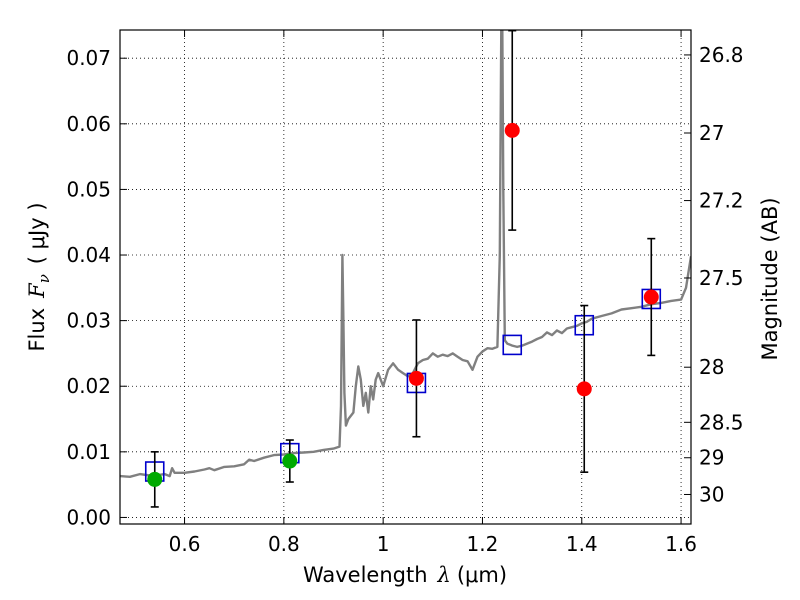 This screenshot has height=600, width=800. What do you see at coordinates (365, 575) in the screenshot?
I see `x-axis-label-prefix: Wavelength` at bounding box center [365, 575].